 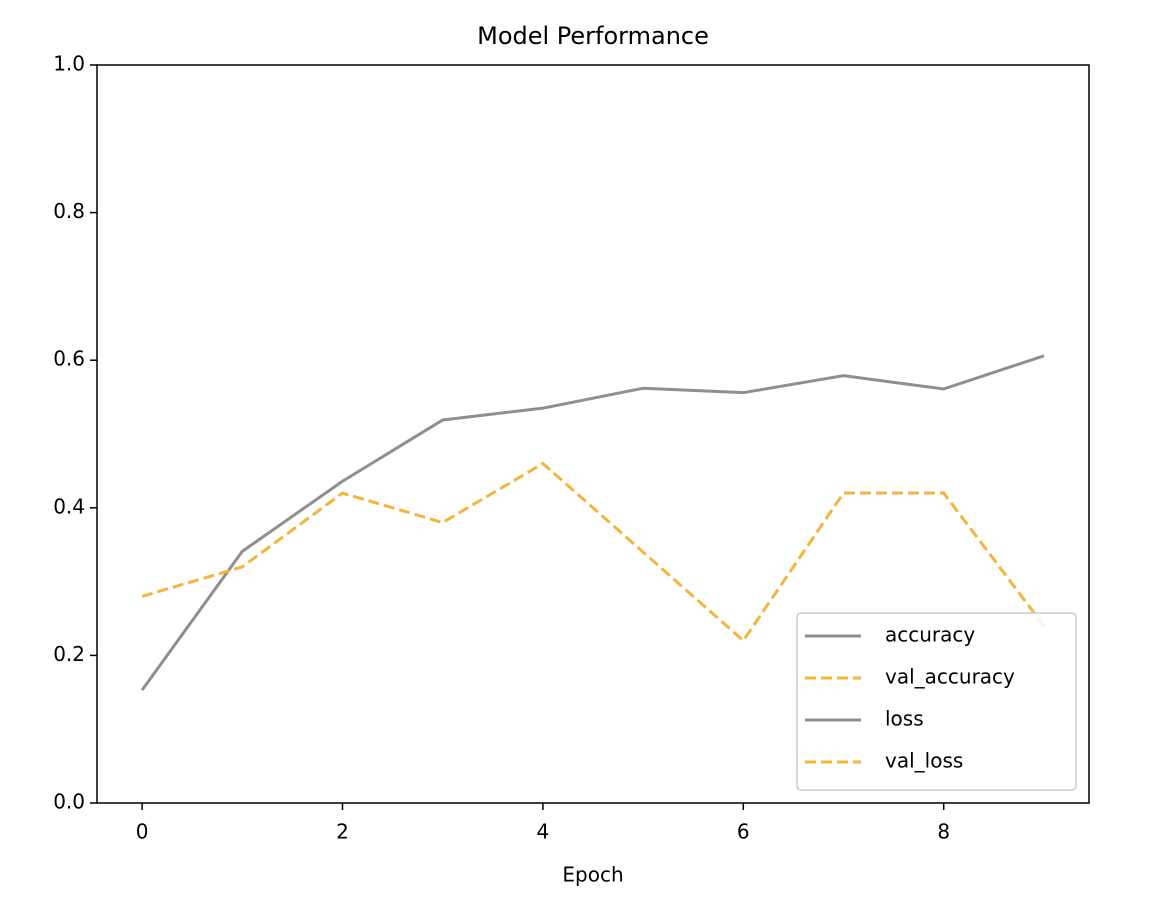 What do you see at coordinates (743, 832) in the screenshot?
I see `x-tick-label: 6` at bounding box center [743, 832].